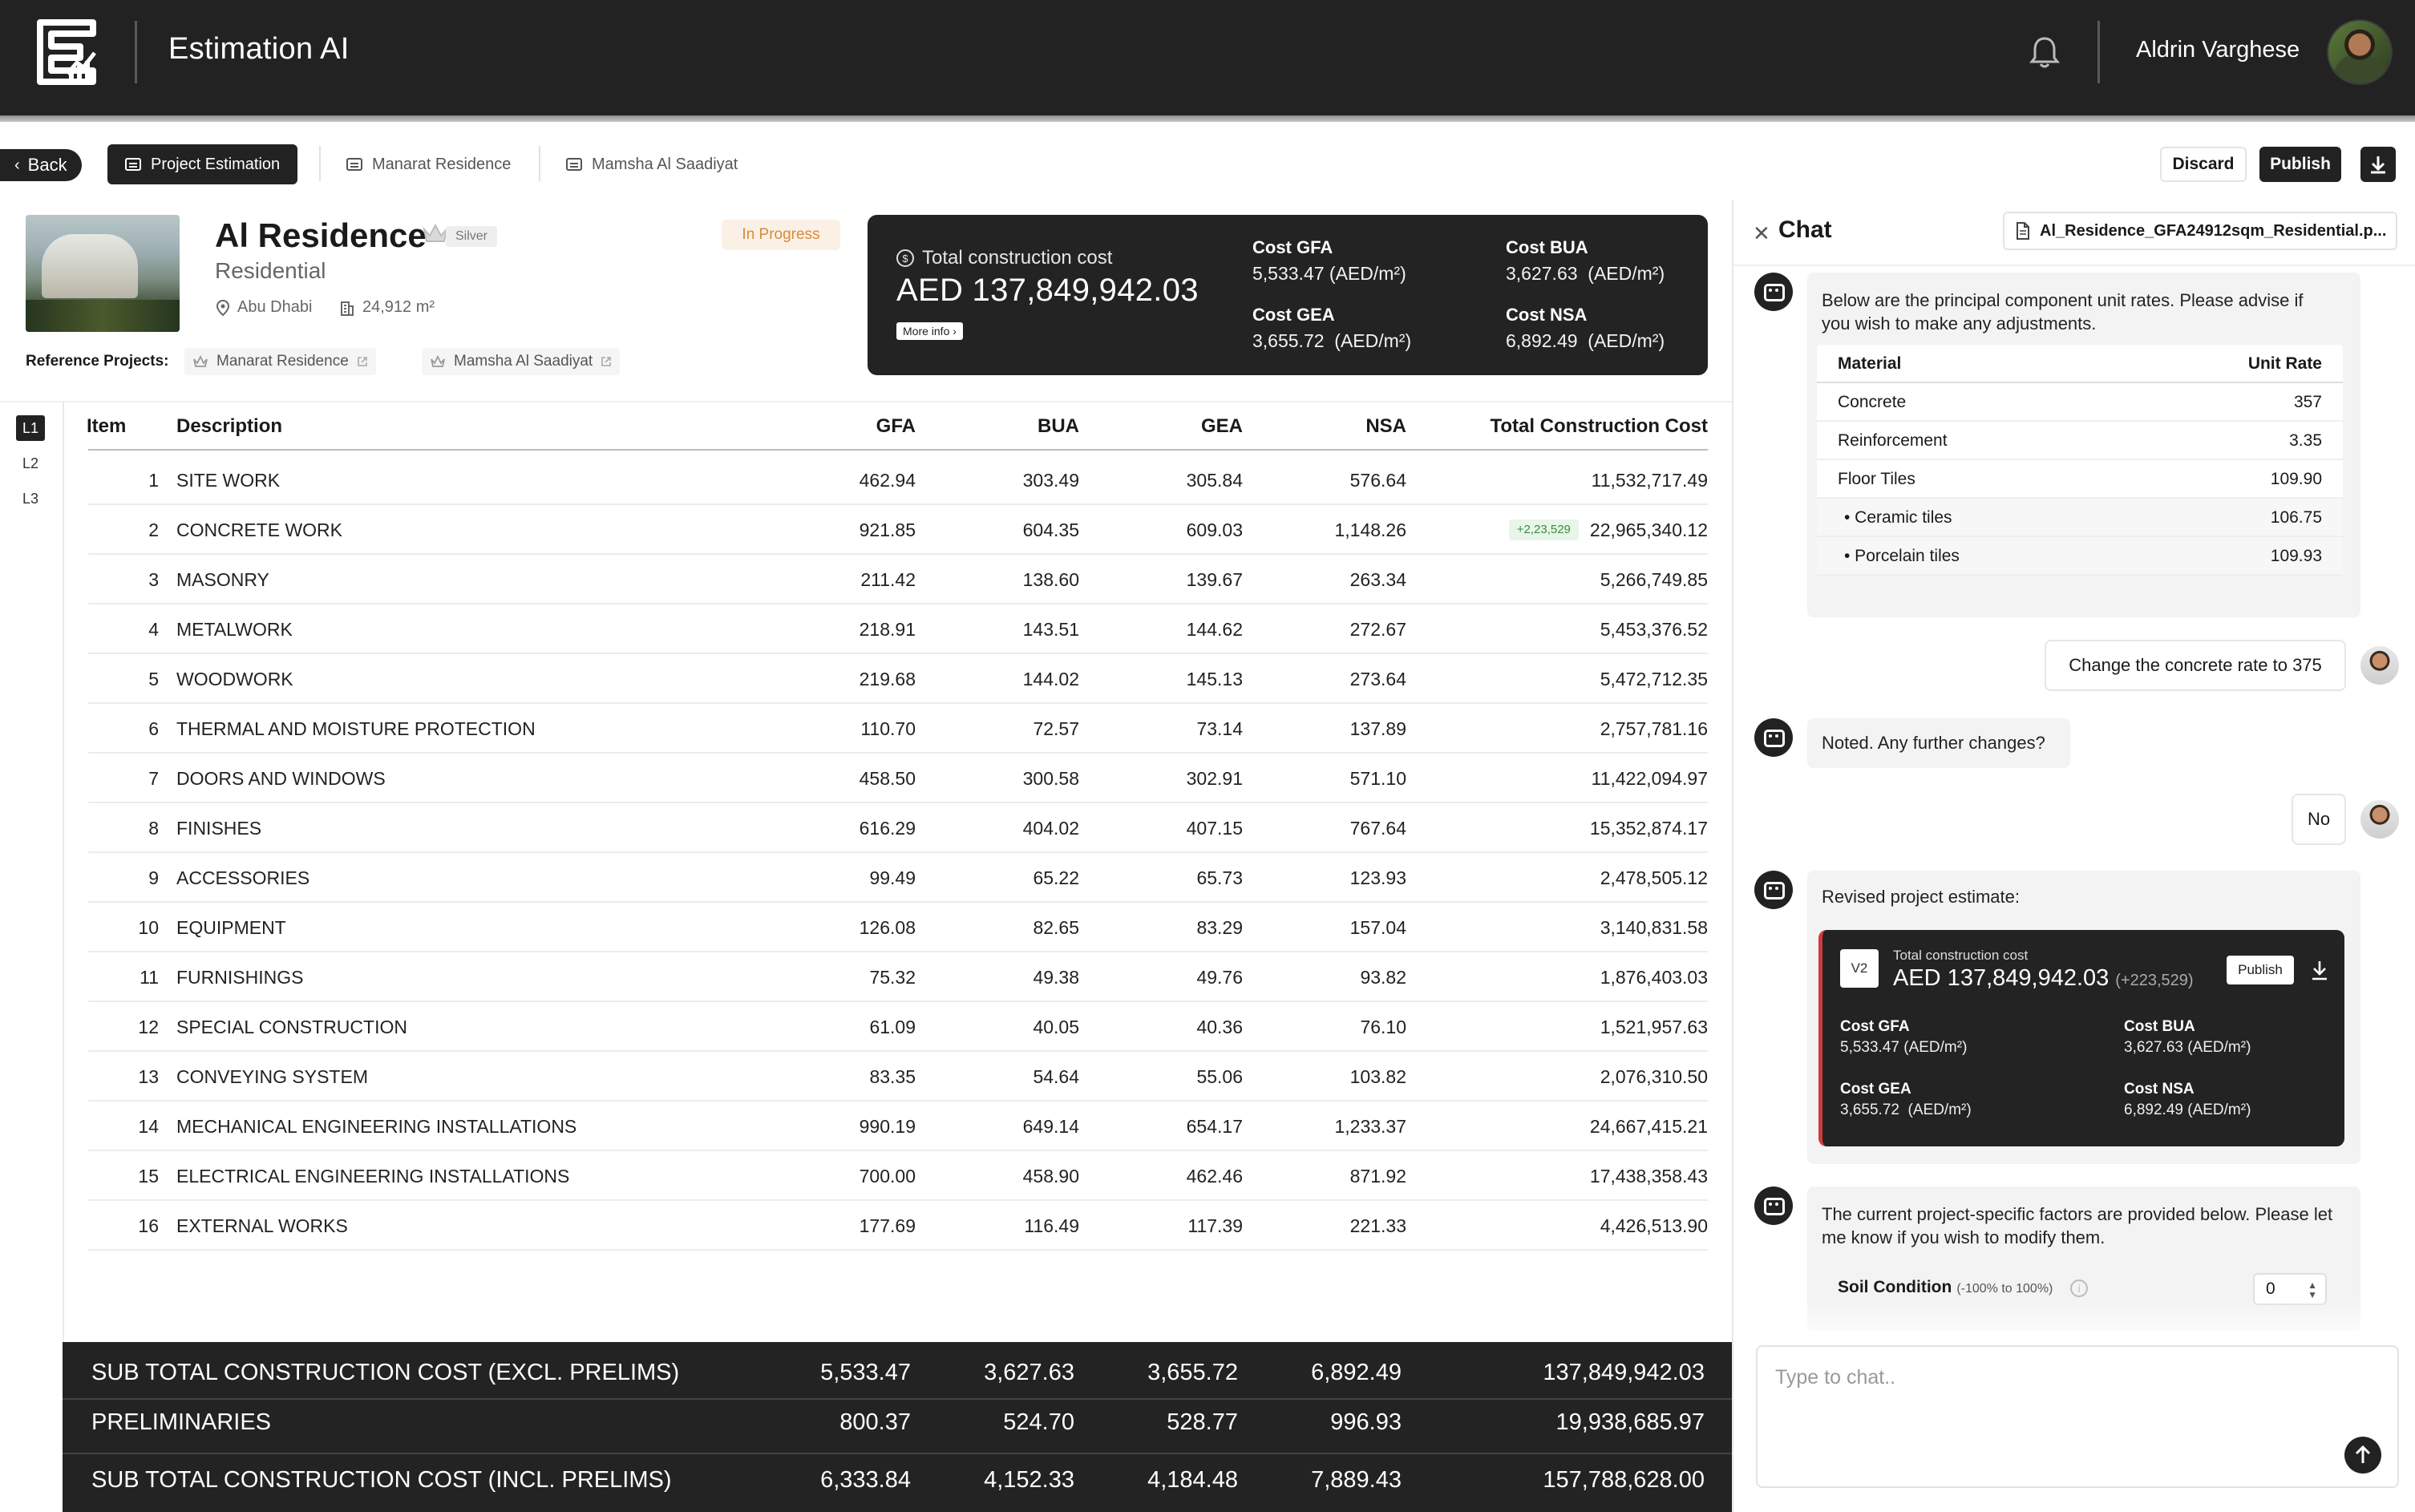 Image resolution: width=2415 pixels, height=1512 pixels. I want to click on level-l1-button: L1, so click(30, 428).